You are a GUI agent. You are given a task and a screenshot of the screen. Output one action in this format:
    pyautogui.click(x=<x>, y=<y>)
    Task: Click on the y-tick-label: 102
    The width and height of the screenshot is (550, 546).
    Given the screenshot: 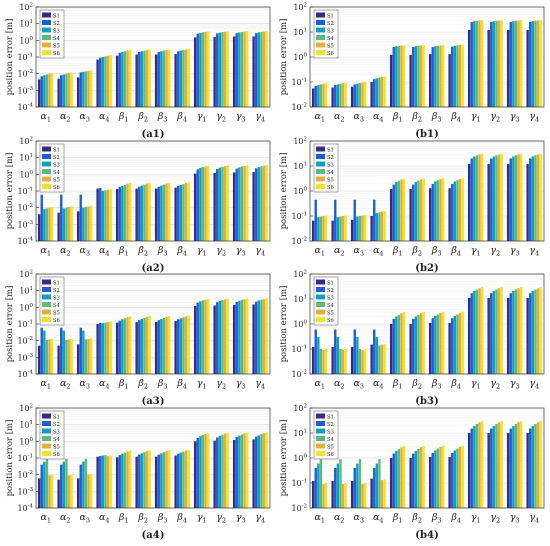 What is the action you would take?
    pyautogui.click(x=26, y=8)
    